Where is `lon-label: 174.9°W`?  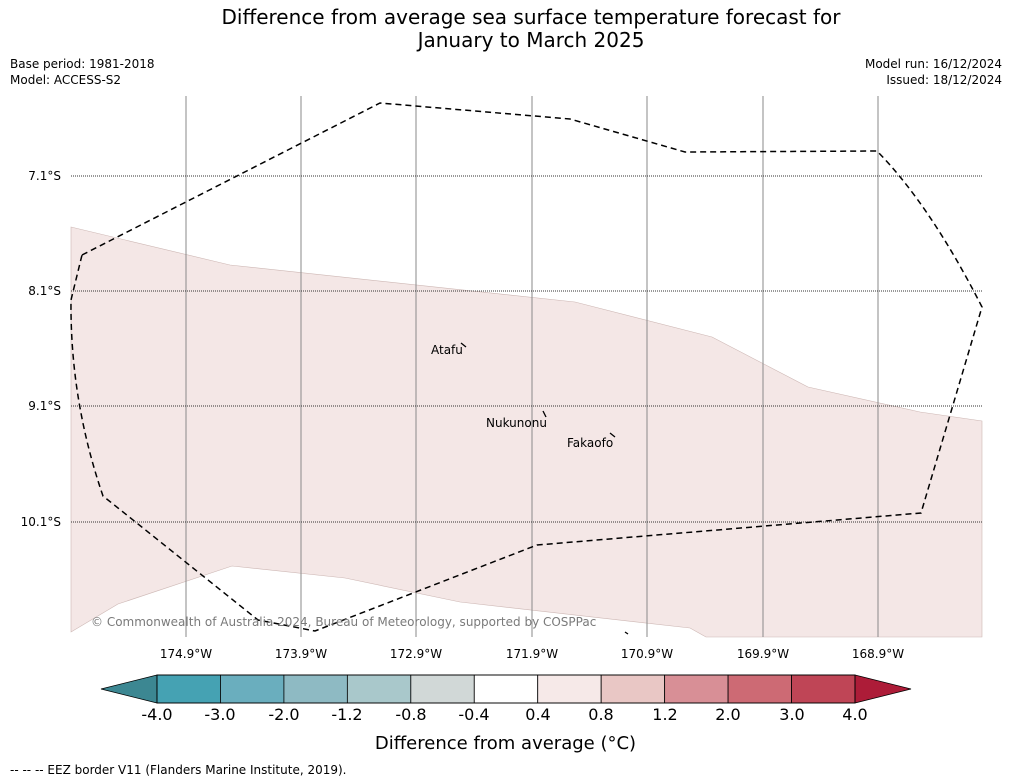
lon-label: 174.9°W is located at coordinates (186, 654).